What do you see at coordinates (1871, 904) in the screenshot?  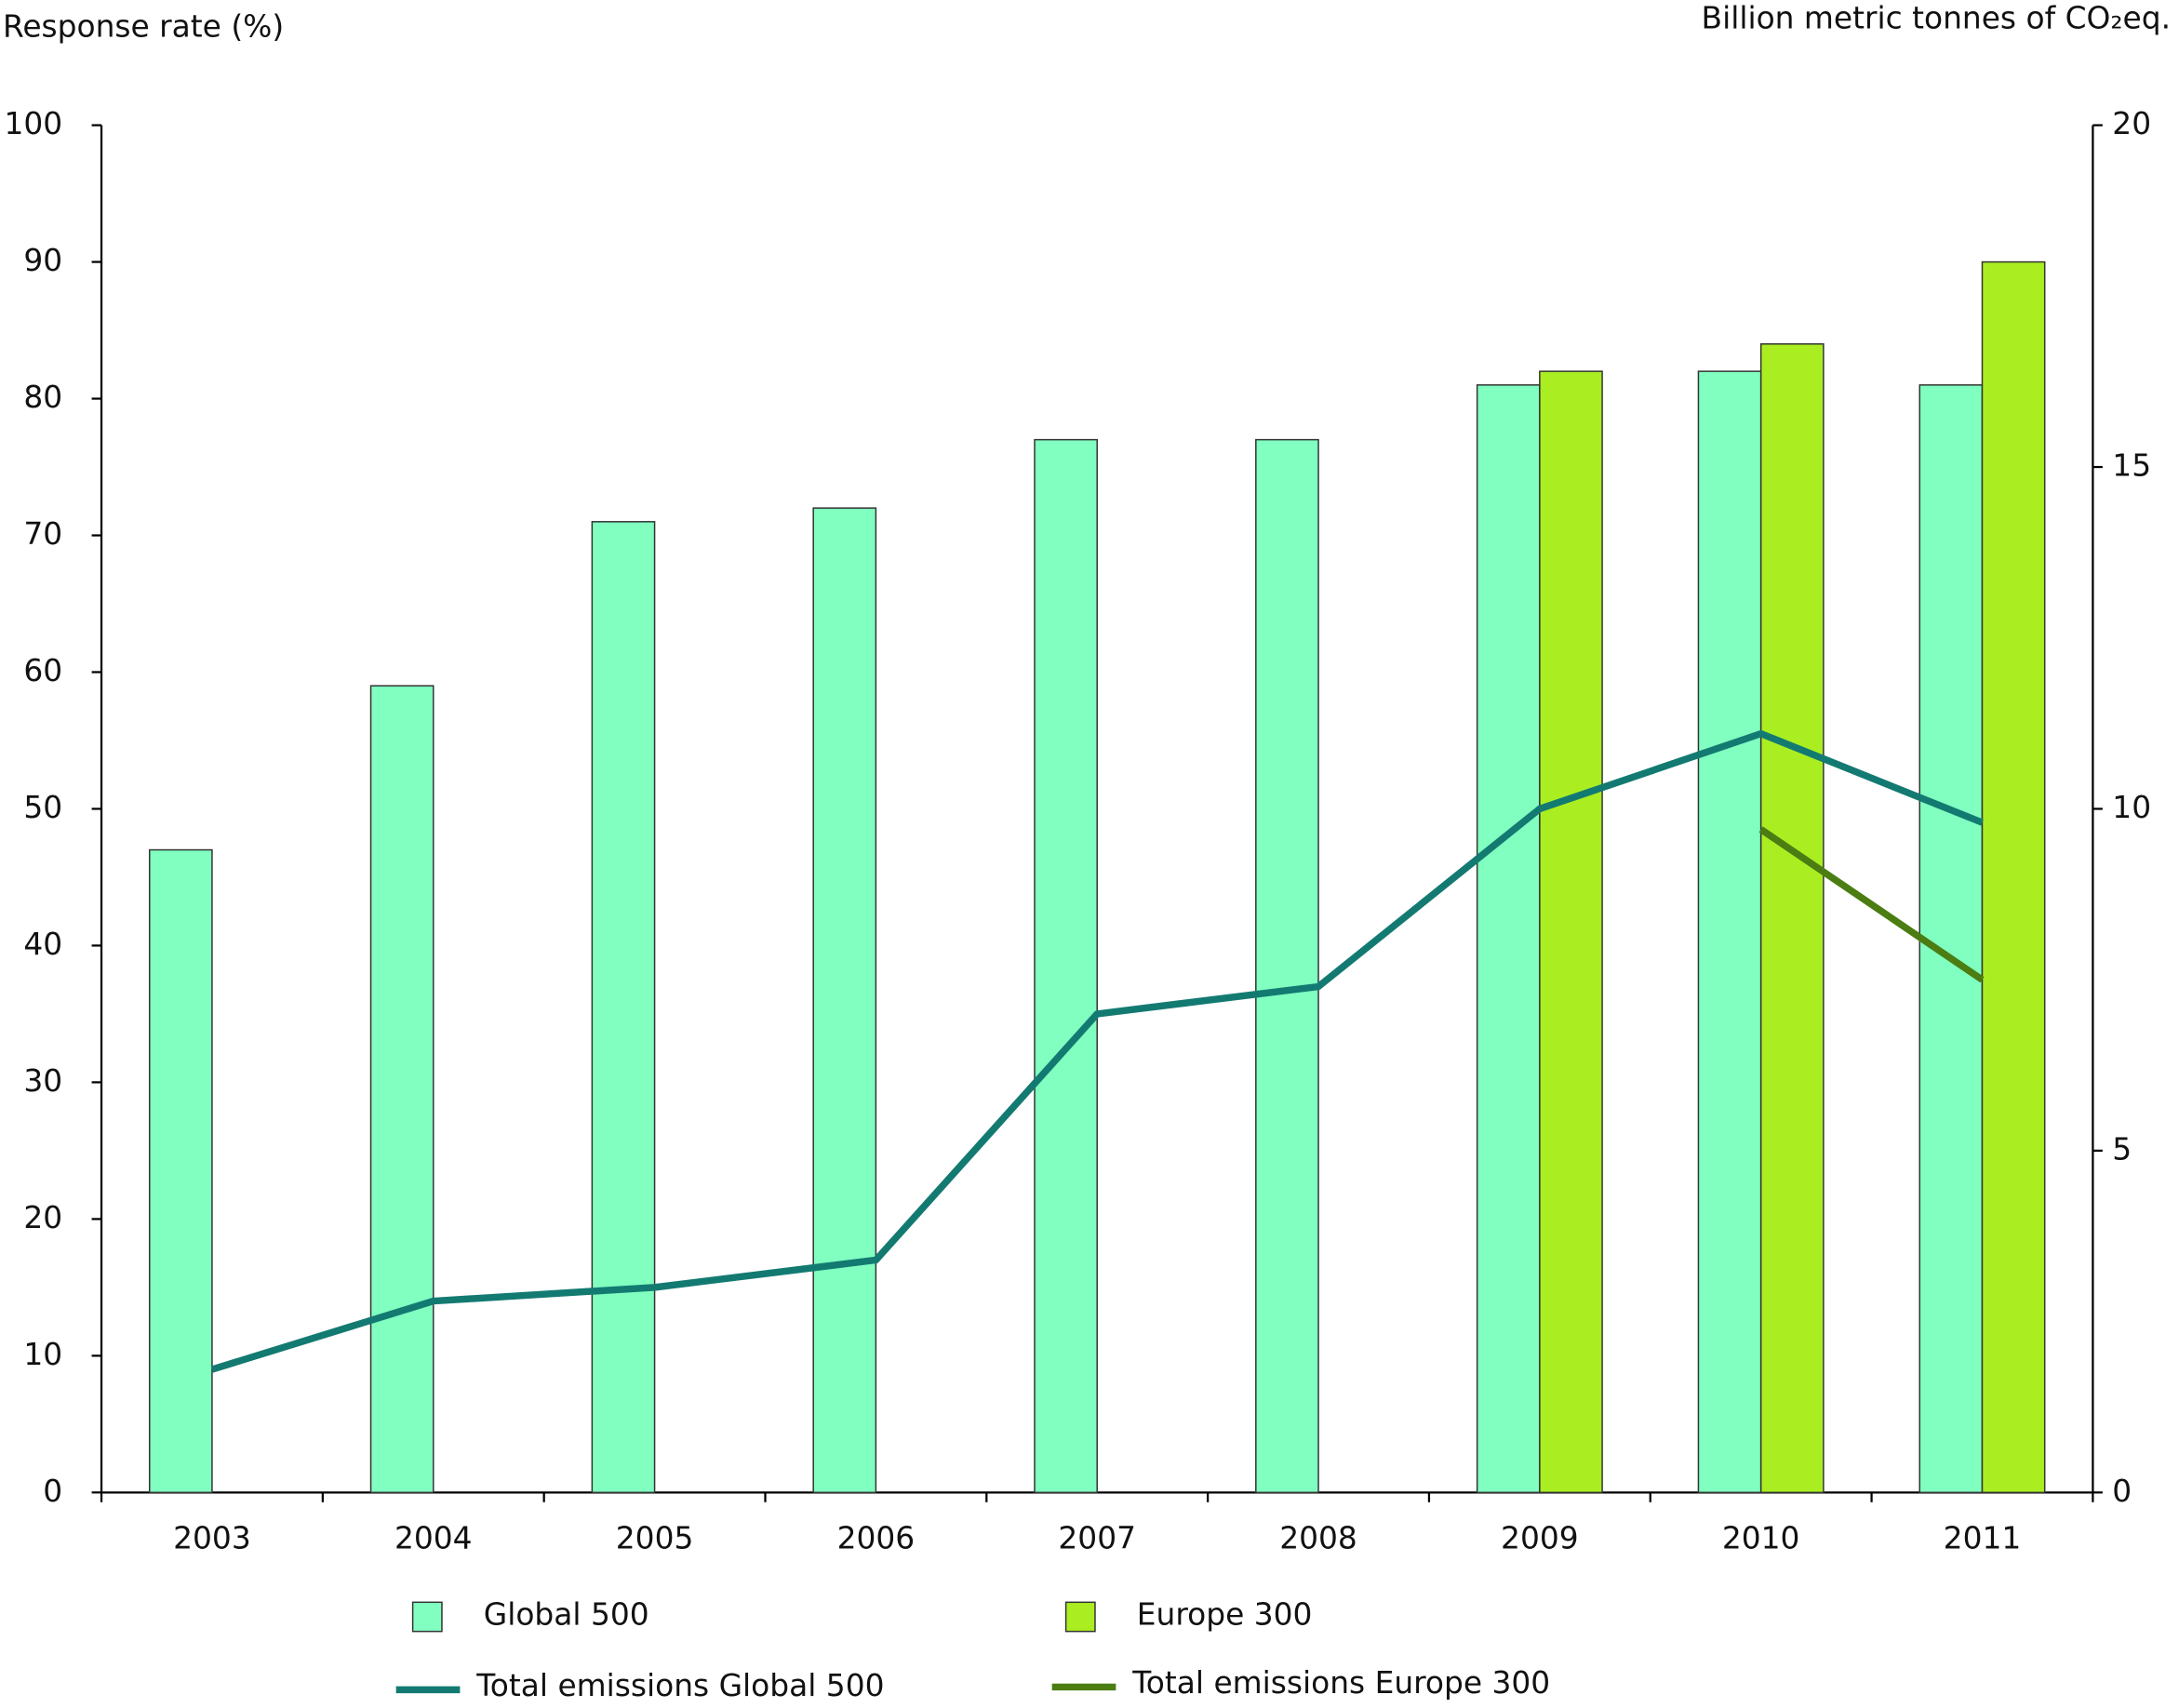 I see `line` at bounding box center [1871, 904].